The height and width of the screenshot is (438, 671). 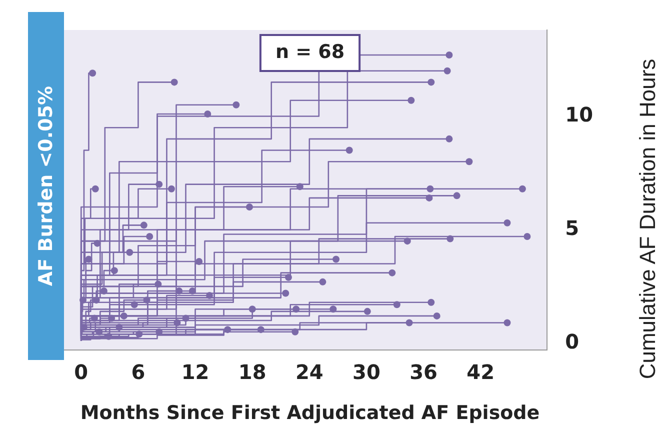 What do you see at coordinates (572, 341) in the screenshot?
I see `y-tick-label: 0` at bounding box center [572, 341].